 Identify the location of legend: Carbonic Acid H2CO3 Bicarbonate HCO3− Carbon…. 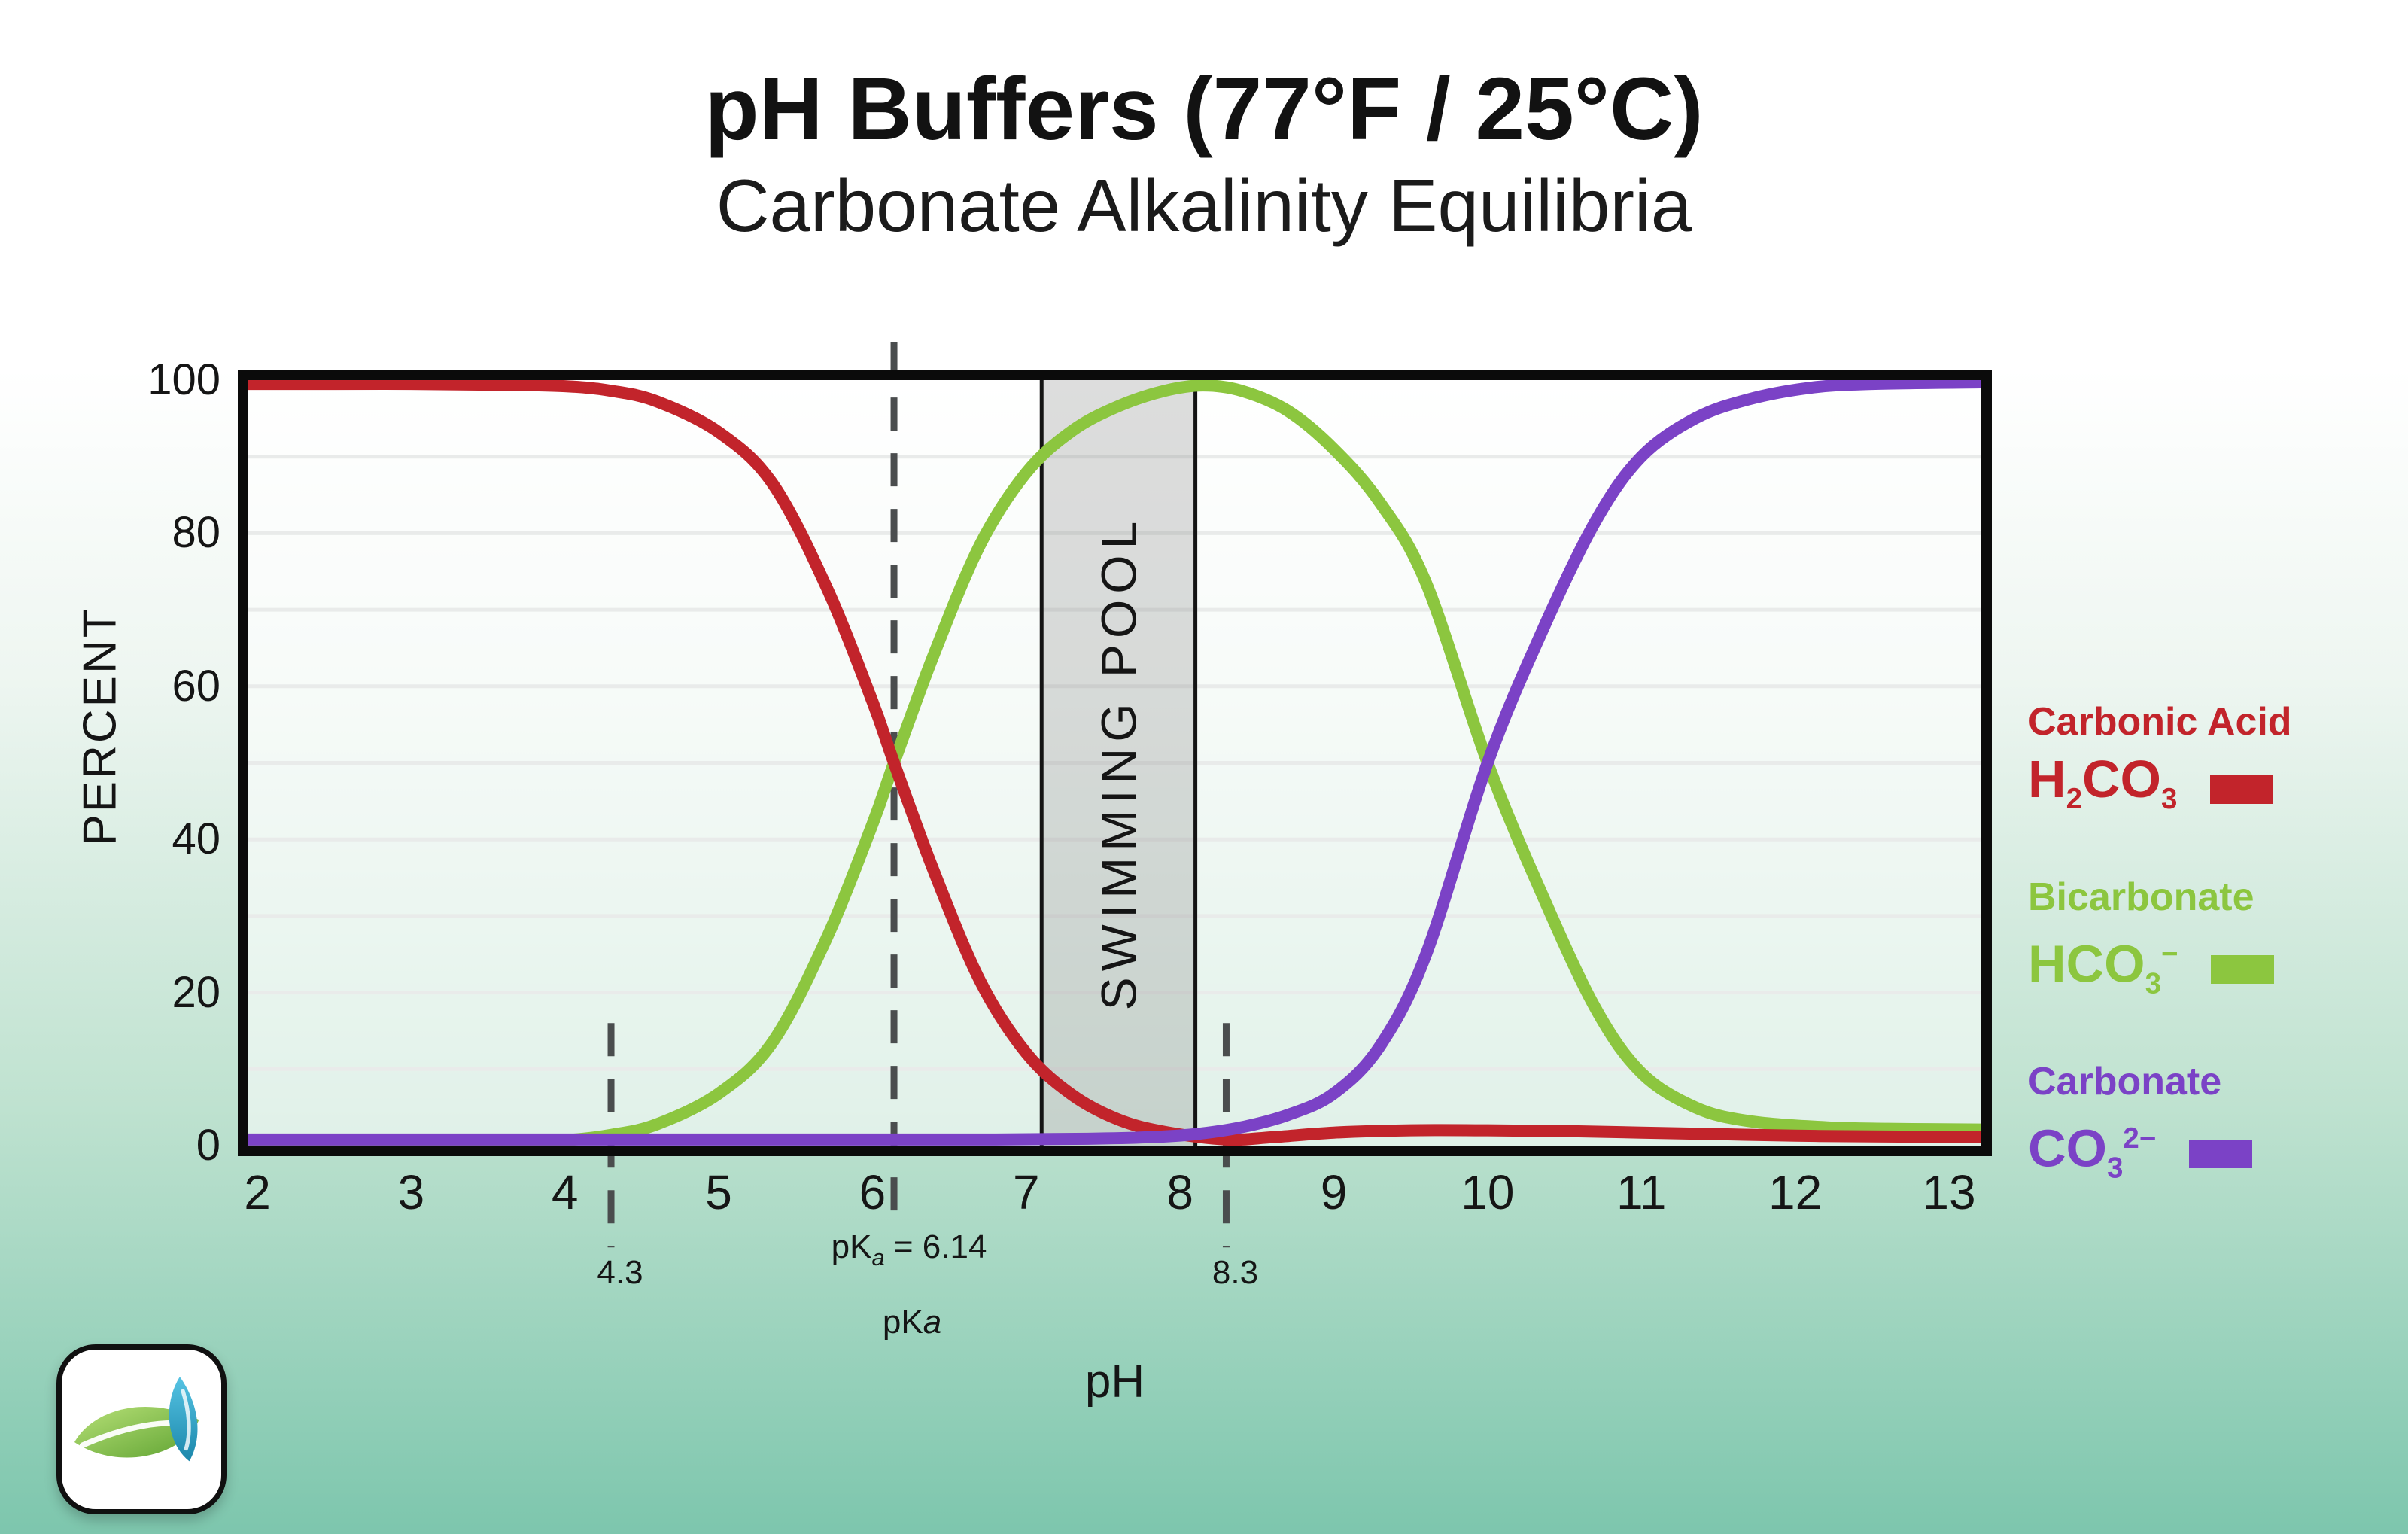
(2212, 971).